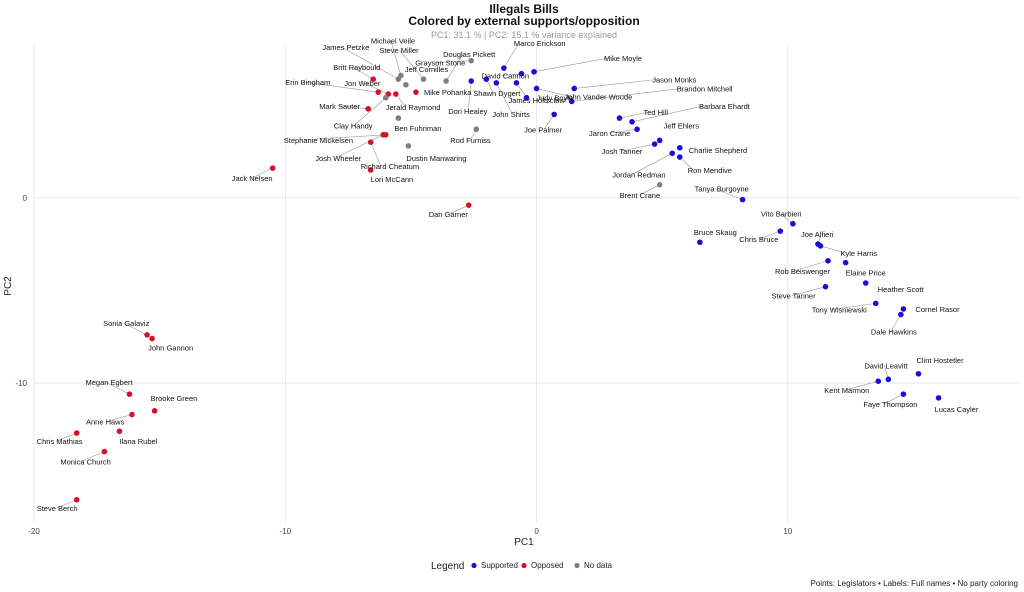 The height and width of the screenshot is (592, 1024). I want to click on point-label: Megan Egbert, so click(109, 382).